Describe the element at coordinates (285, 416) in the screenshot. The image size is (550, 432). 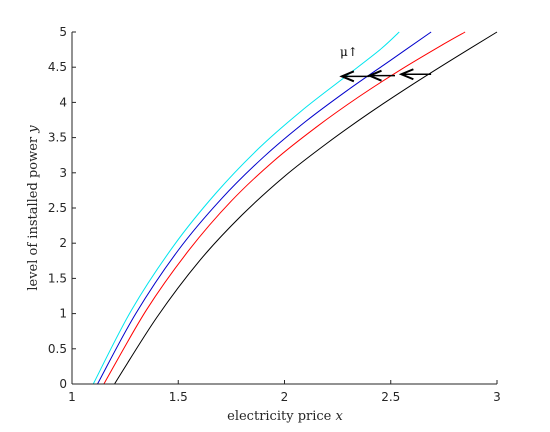
I see `x-axis-label: electricity price x` at that location.